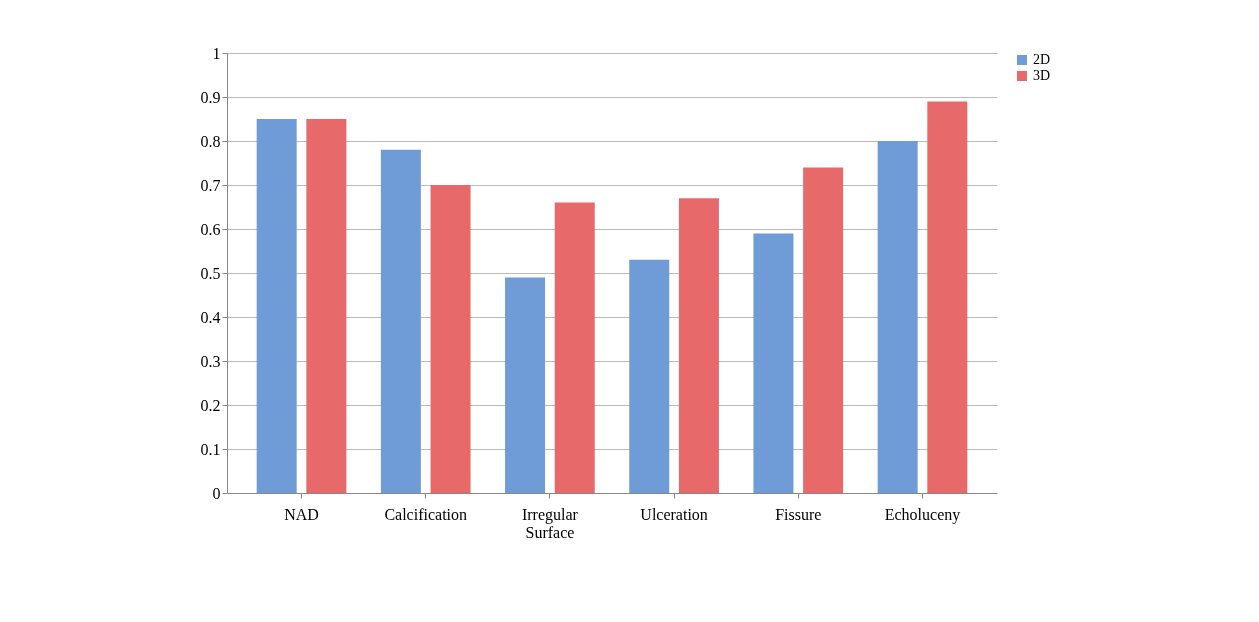 Image resolution: width=1259 pixels, height=622 pixels. I want to click on y-tick-label: 0.3, so click(210, 361).